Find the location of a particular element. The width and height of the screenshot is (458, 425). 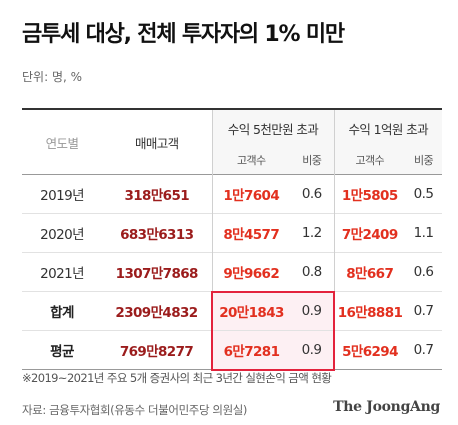

count-5000-value: 1만7604 is located at coordinates (250, 194).